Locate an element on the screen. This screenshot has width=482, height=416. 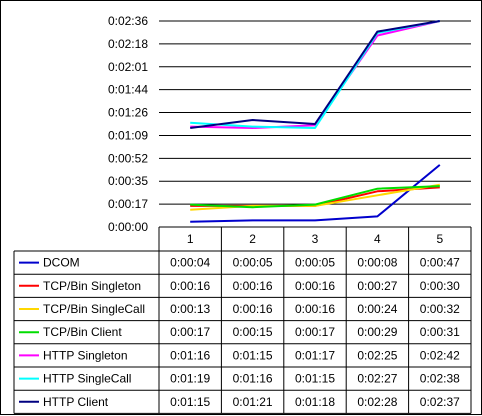
y-tick-label: 0:02:18 is located at coordinates (128, 44).